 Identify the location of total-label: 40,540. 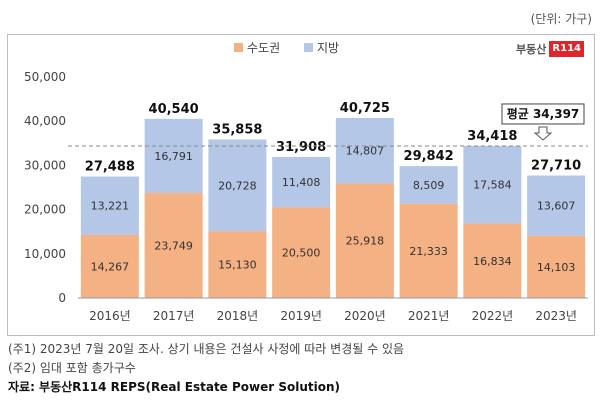
(174, 109).